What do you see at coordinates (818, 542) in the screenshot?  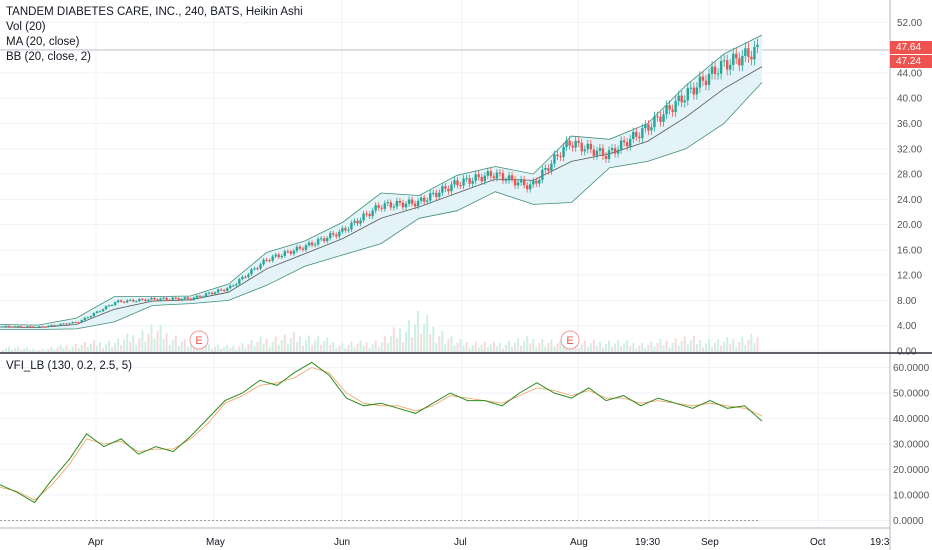 I see `time-tick-label: Oct` at bounding box center [818, 542].